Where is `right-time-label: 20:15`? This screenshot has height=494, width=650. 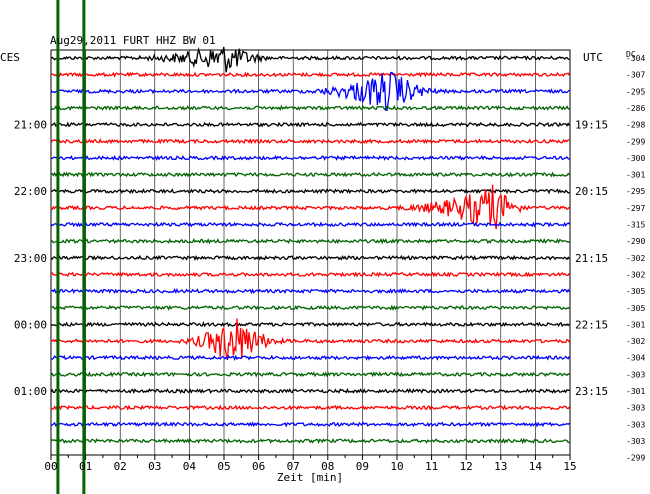 right-time-label: 20:15 is located at coordinates (591, 191).